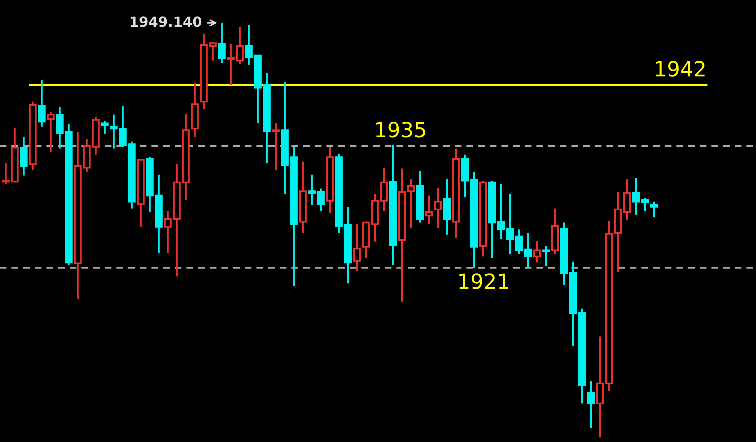  Describe the element at coordinates (680, 69) in the screenshot. I see `ref-line-label: 1942` at that location.